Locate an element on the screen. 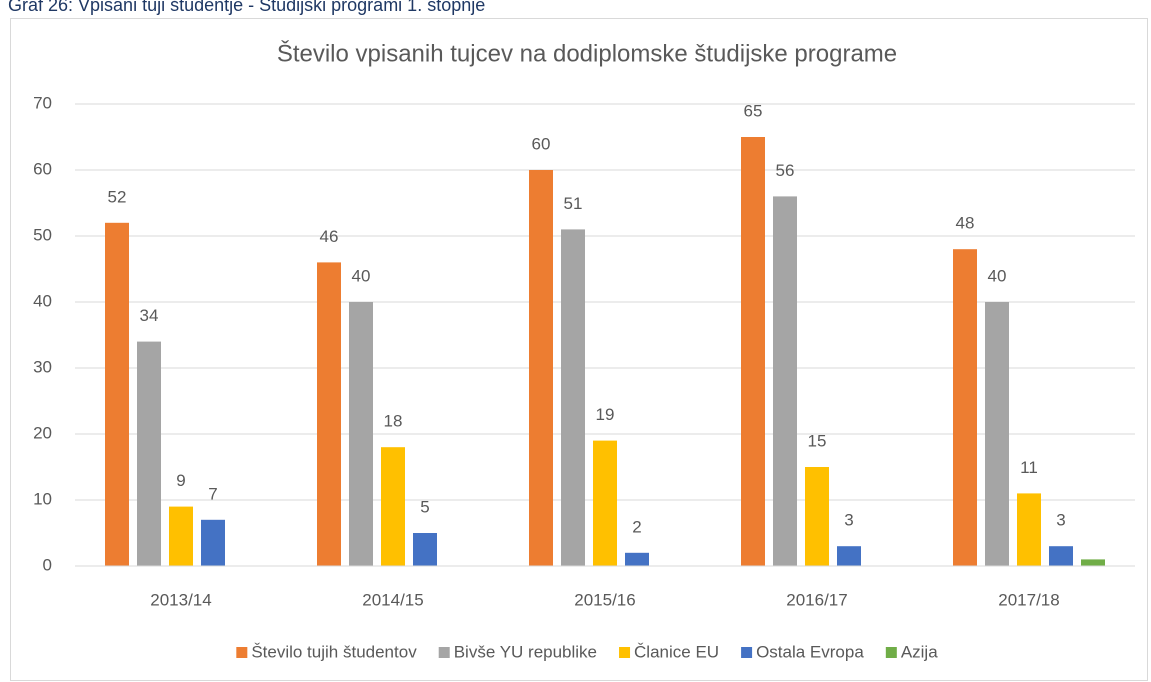  data-label: 19 is located at coordinates (605, 414).